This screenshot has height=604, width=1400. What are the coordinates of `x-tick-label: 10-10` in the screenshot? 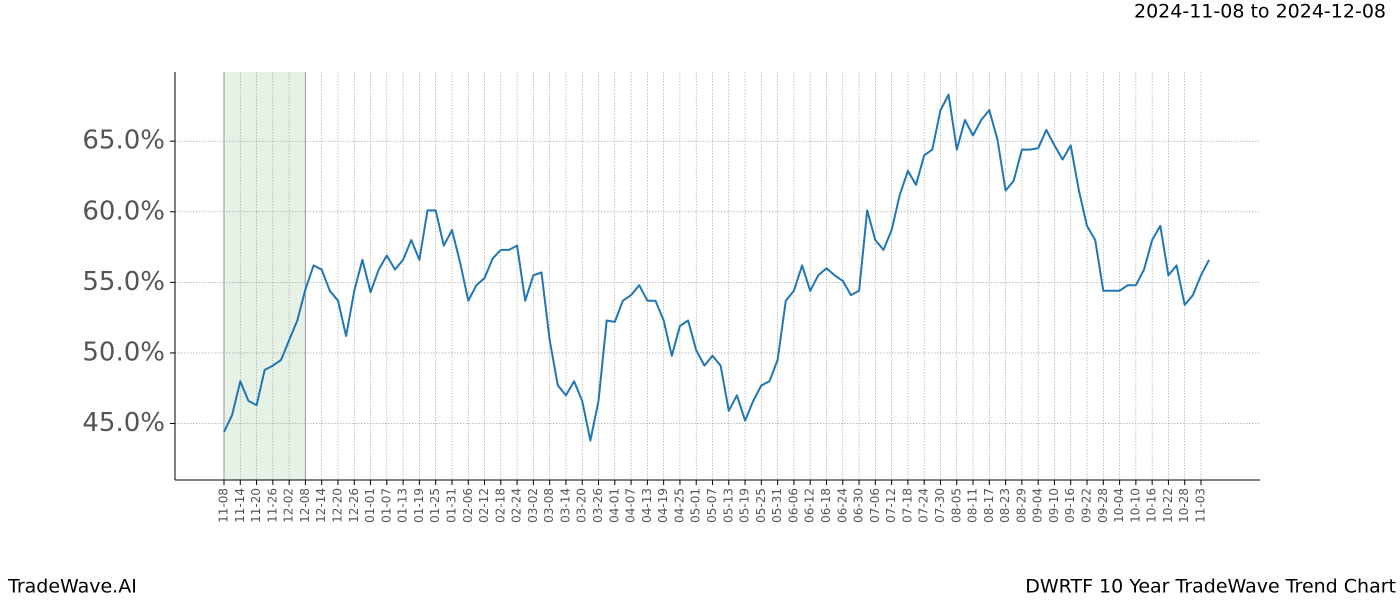 It's located at (1135, 505).